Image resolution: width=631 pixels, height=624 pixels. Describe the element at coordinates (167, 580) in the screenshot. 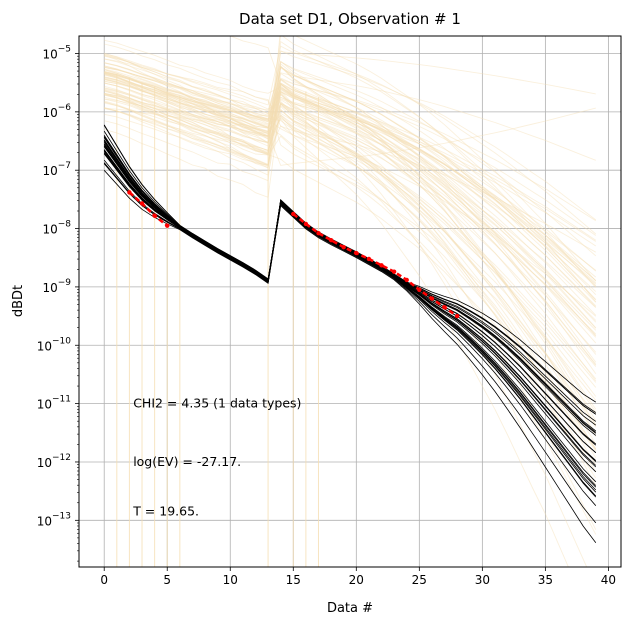

I see `x-tick-label: 5` at that location.